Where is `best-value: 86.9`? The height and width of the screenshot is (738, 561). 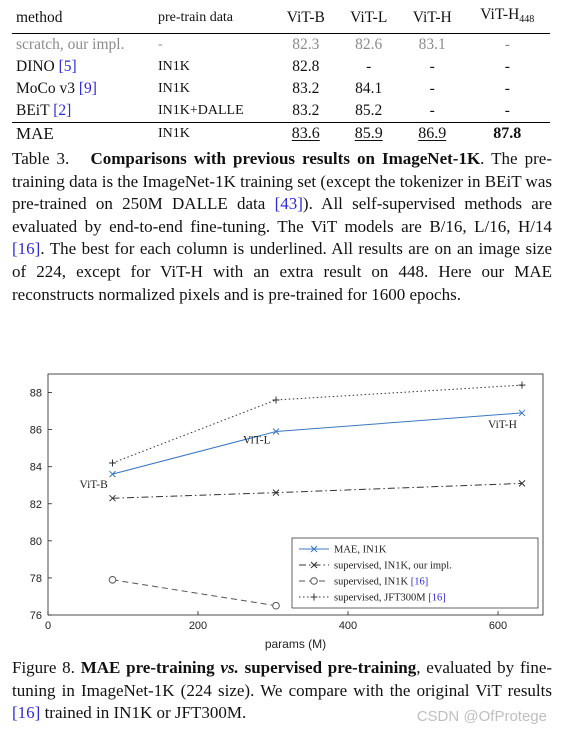
best-value: 86.9 is located at coordinates (432, 133).